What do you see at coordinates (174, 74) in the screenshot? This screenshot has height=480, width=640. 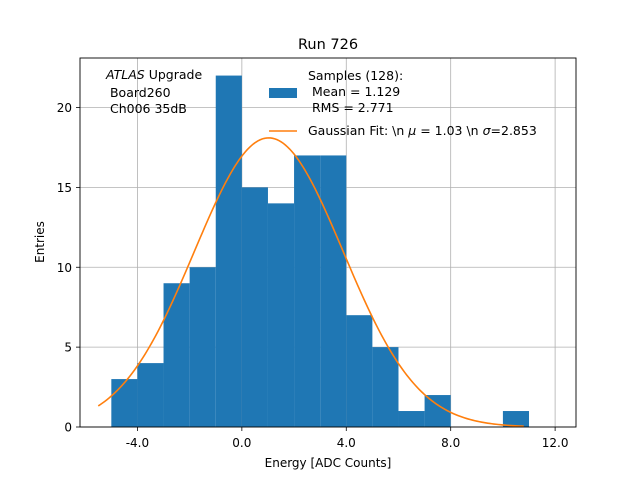 I see `annotation-first-rest: Upgrade` at bounding box center [174, 74].